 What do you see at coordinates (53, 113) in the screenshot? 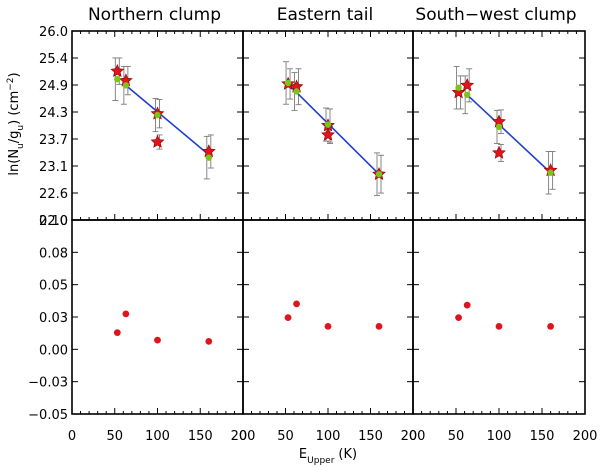
I see `y-tick-label: 24.3` at bounding box center [53, 113].